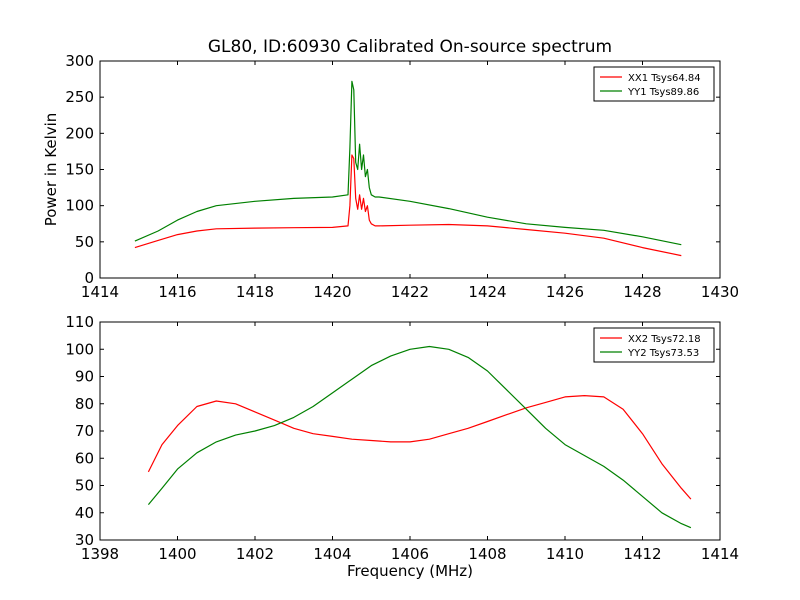 This screenshot has height=600, width=800. Describe the element at coordinates (663, 92) in the screenshot. I see `legend-entry: YY1 Tsys89.86` at that location.